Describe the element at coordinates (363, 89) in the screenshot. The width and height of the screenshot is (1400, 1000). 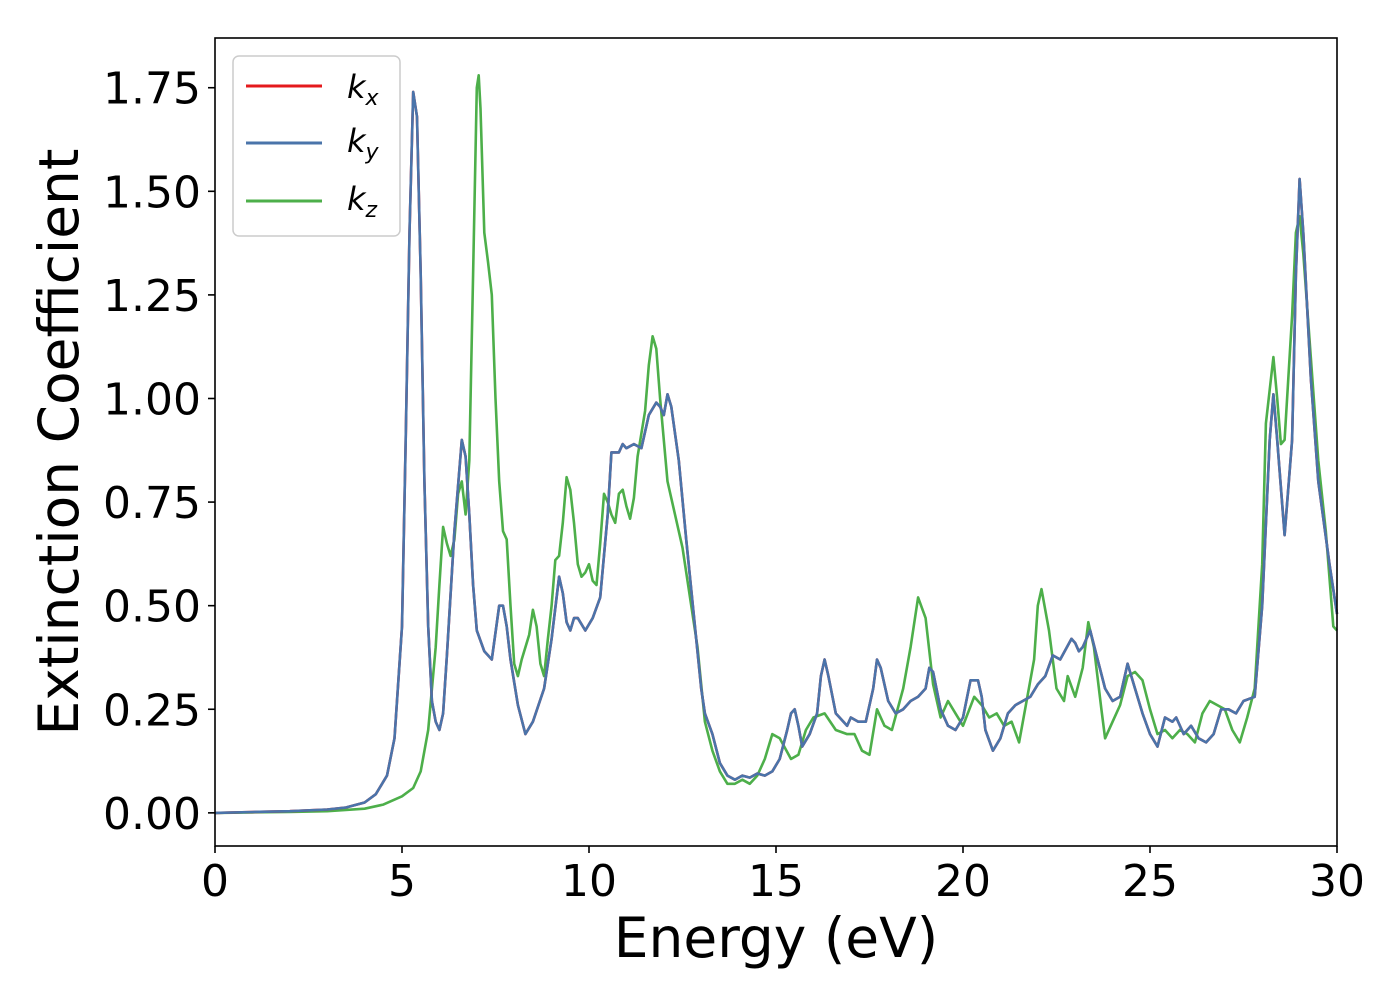
I see `legend-entry-kx: kx` at that location.